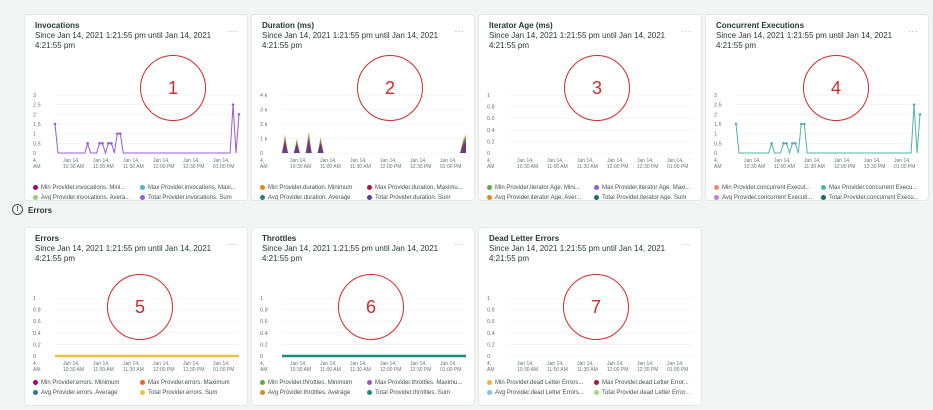  I want to click on annotation-marker: 5, so click(140, 307).